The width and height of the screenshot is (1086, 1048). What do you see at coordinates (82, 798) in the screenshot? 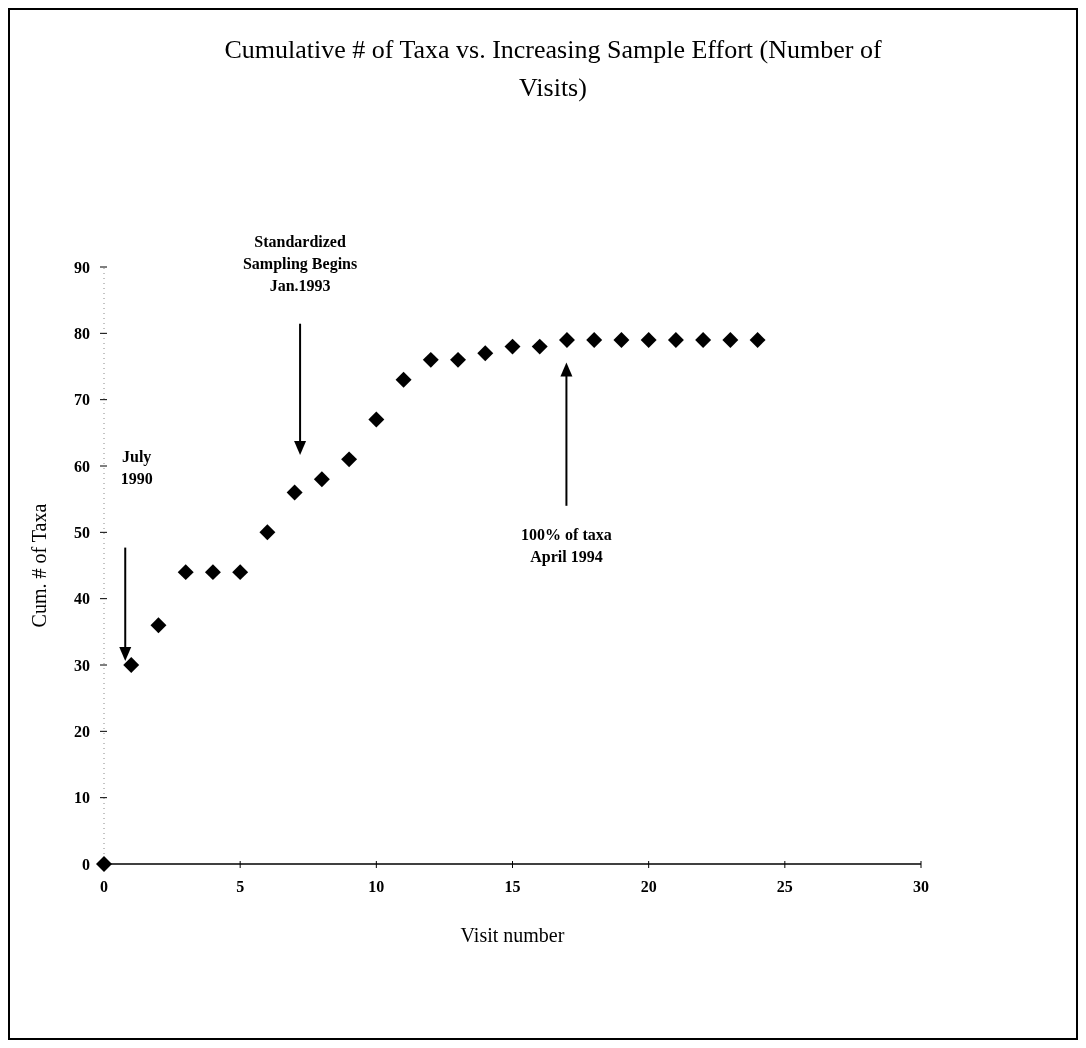
I see `y-tick-label: 10` at bounding box center [82, 798].